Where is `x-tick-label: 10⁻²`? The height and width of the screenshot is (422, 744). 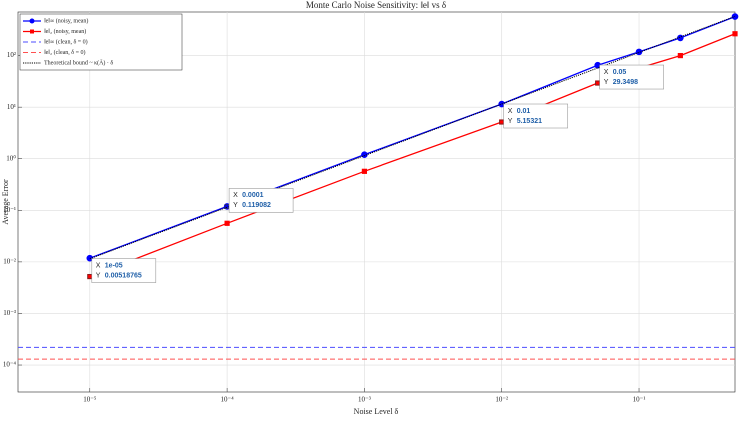 x-tick-label: 10⁻² is located at coordinates (501, 400).